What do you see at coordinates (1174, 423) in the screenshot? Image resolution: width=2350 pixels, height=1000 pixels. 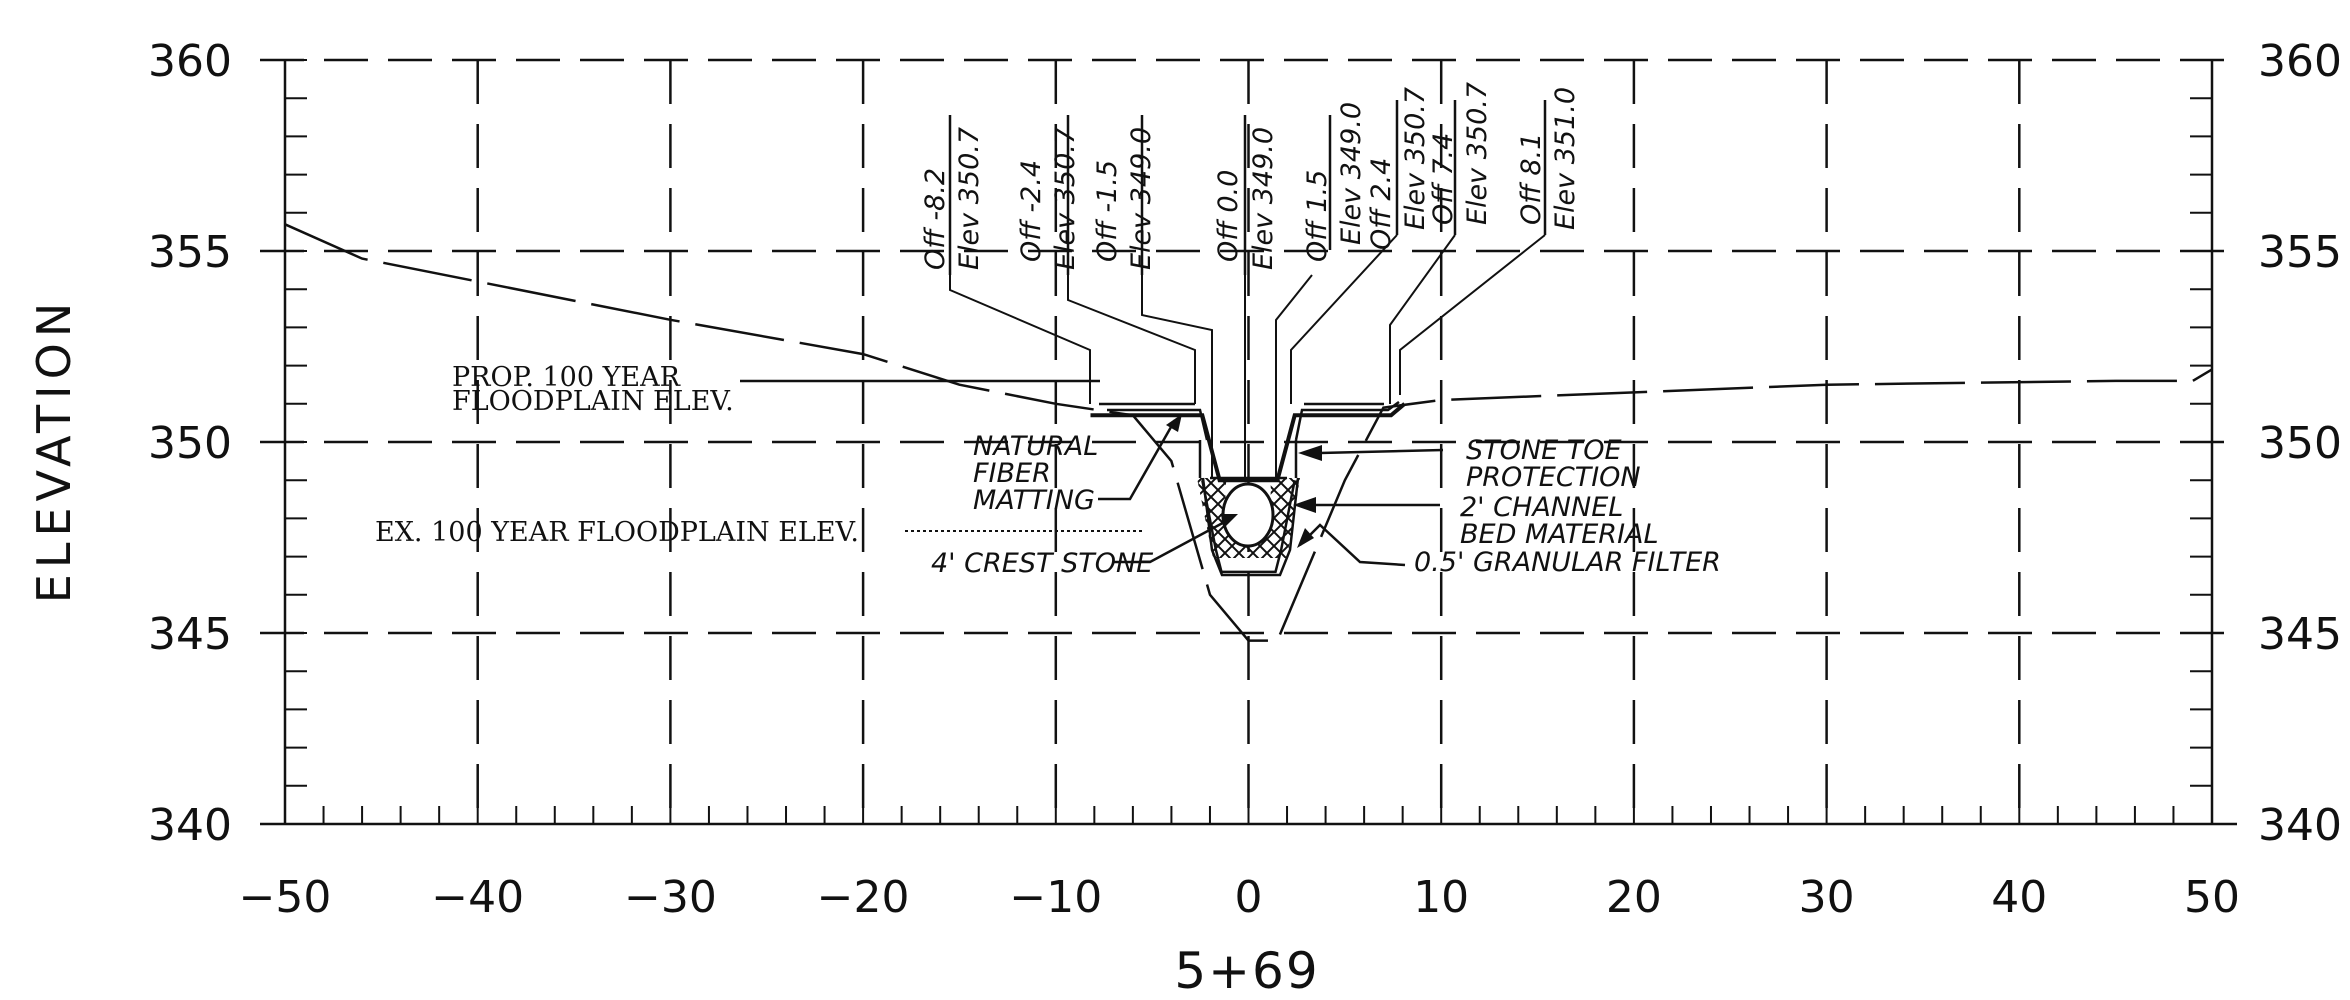 I see `matting-arrowhead` at bounding box center [1174, 423].